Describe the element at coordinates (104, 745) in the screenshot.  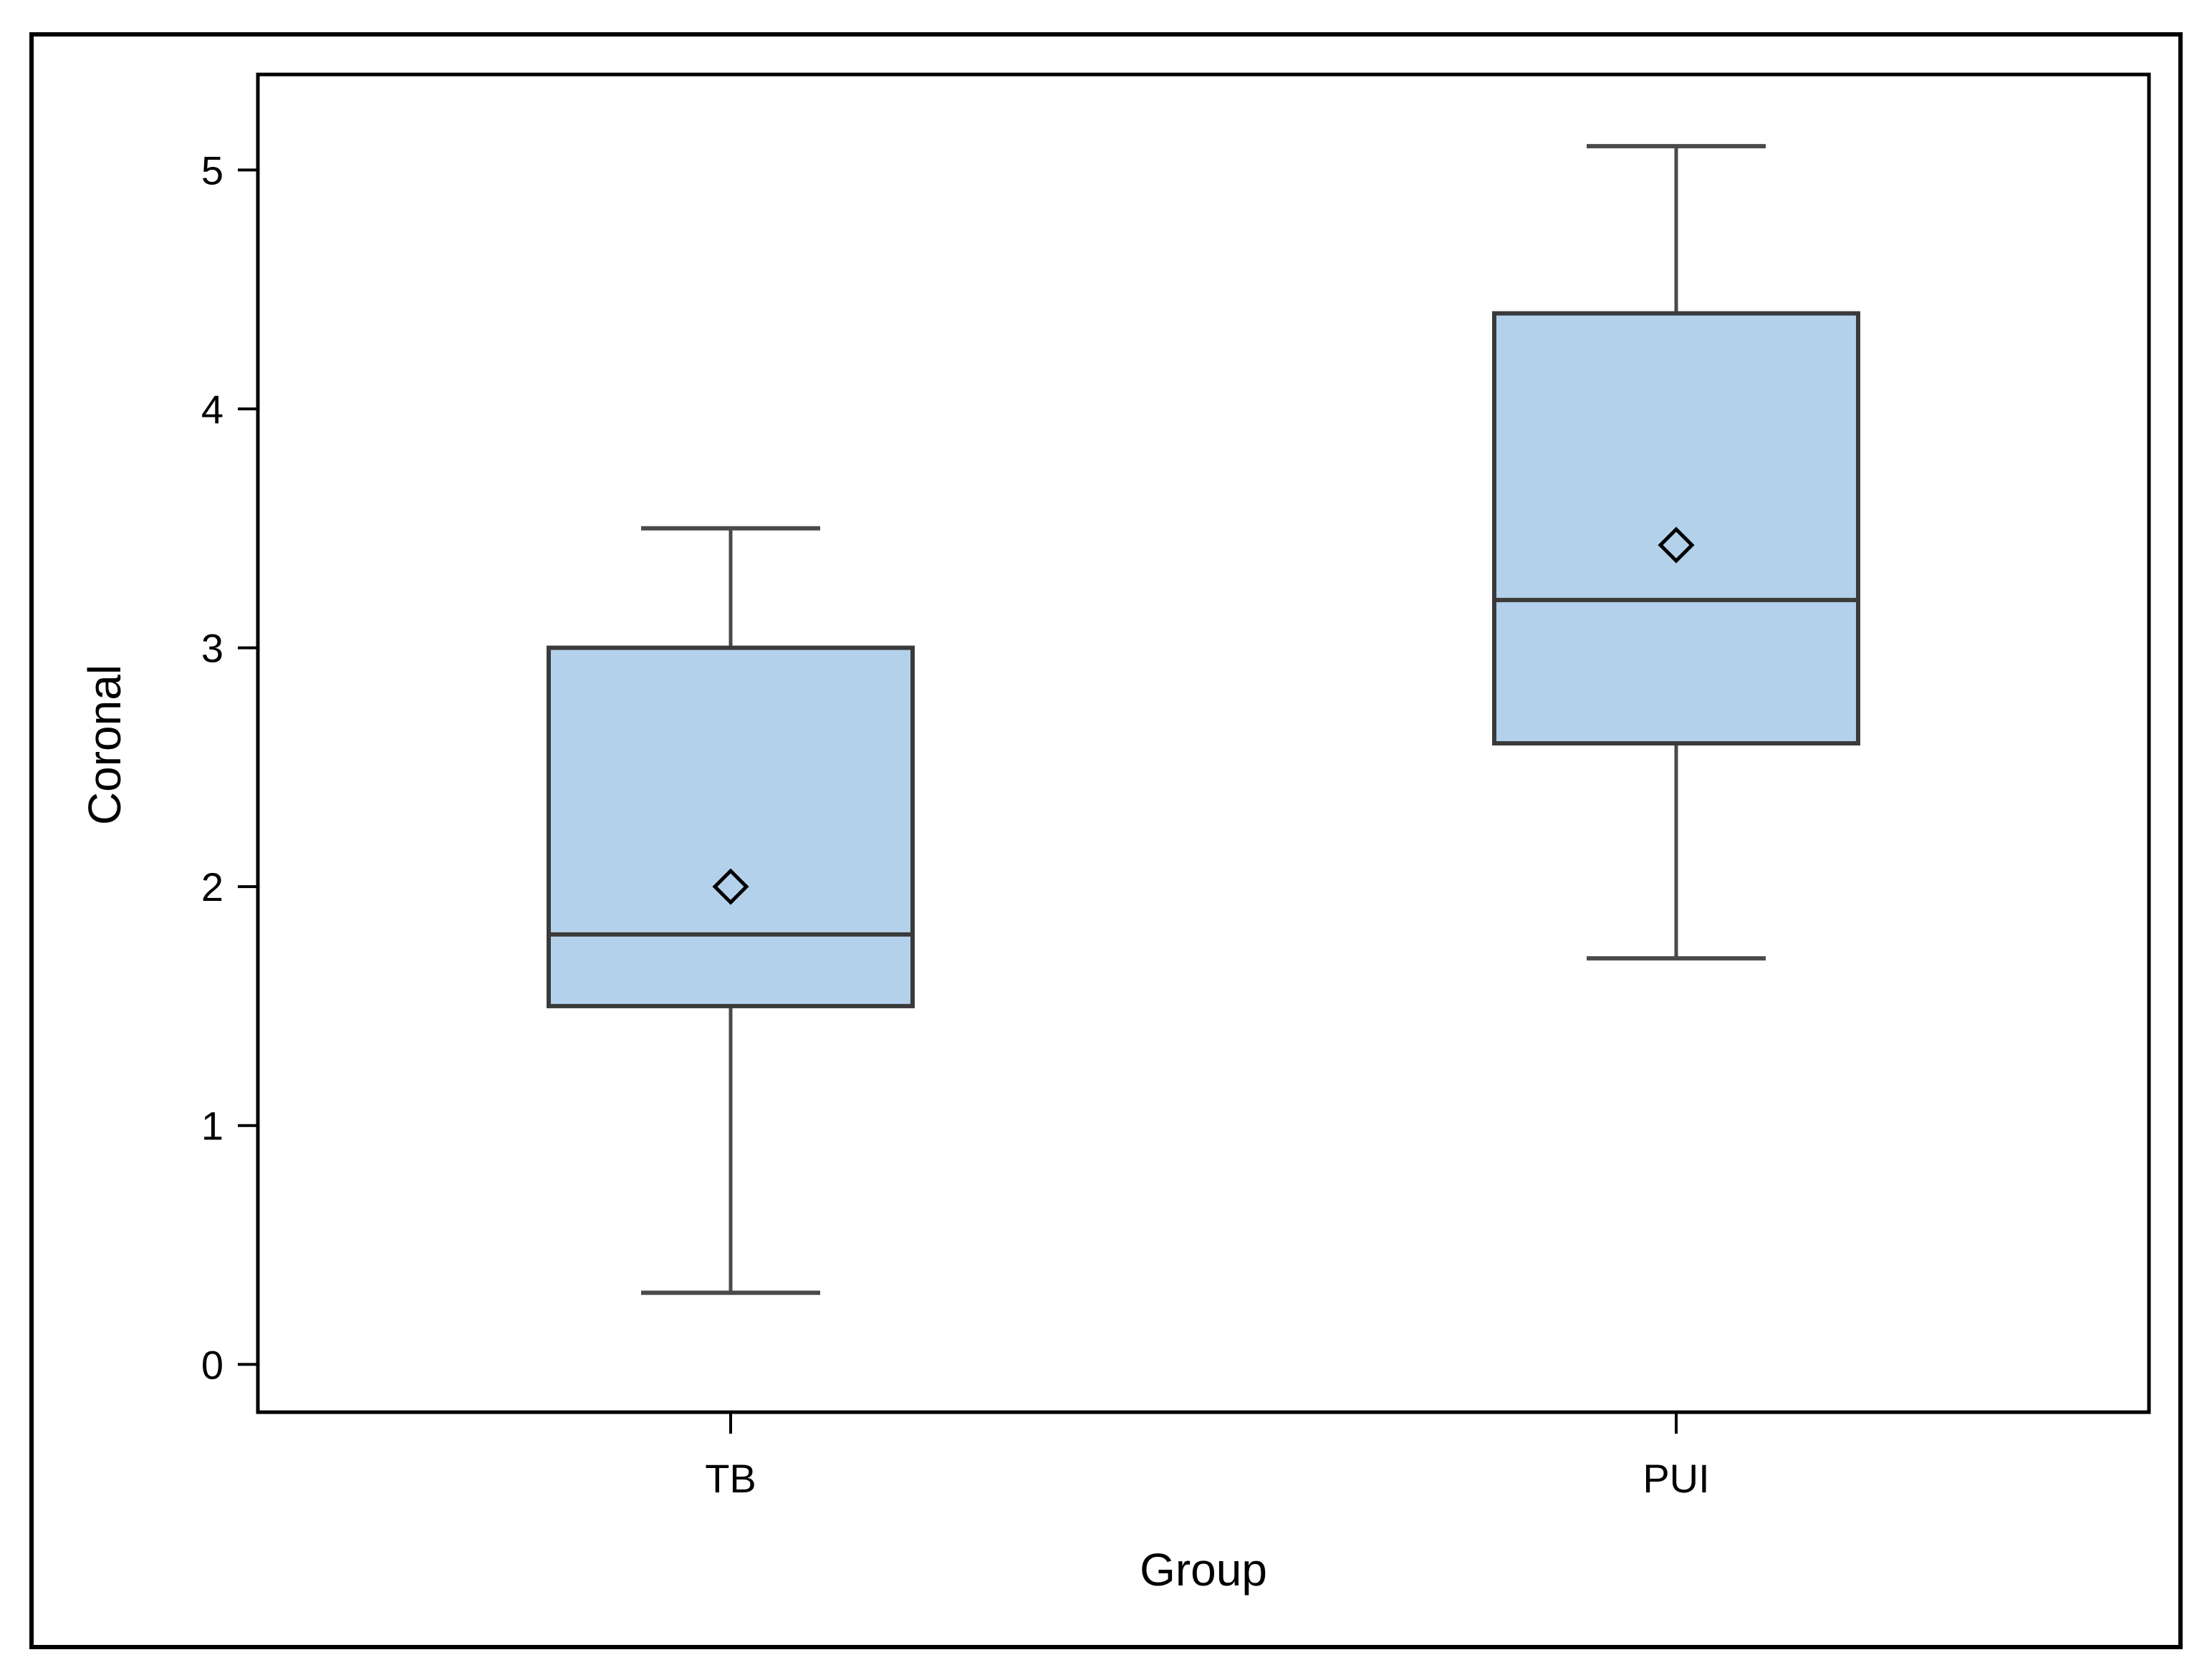
I see `y-axis-title: Coronal` at that location.